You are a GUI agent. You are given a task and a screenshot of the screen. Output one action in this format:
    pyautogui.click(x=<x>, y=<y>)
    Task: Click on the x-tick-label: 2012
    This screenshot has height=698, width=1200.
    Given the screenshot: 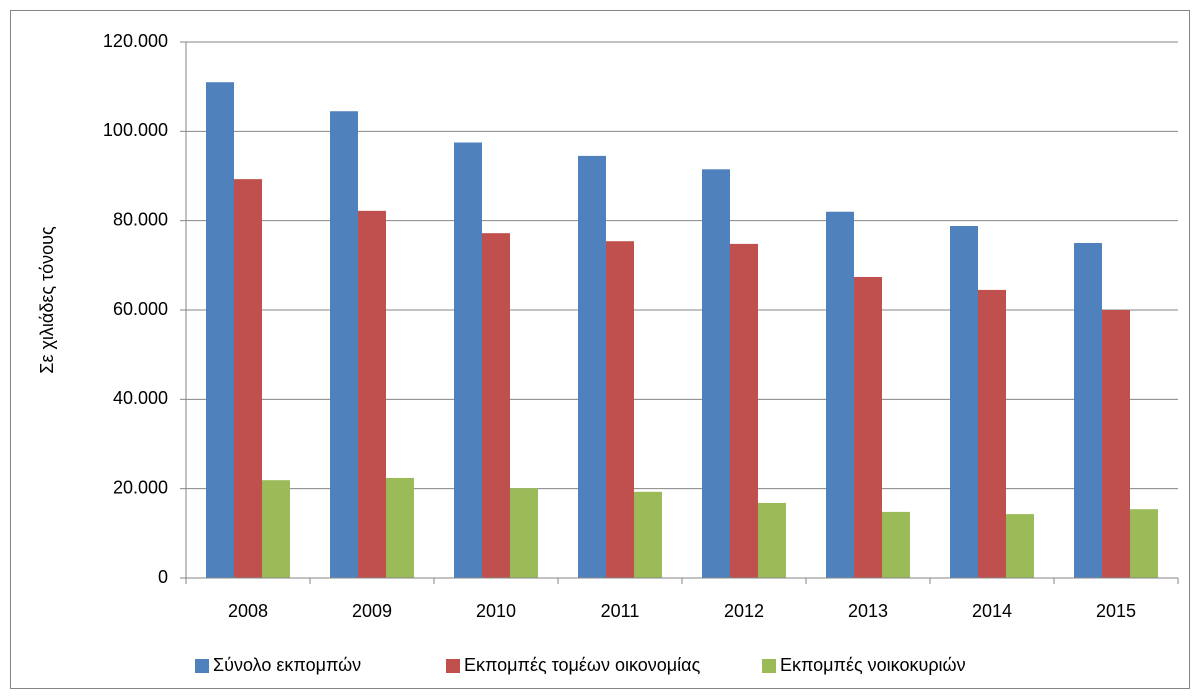 What is the action you would take?
    pyautogui.click(x=744, y=611)
    